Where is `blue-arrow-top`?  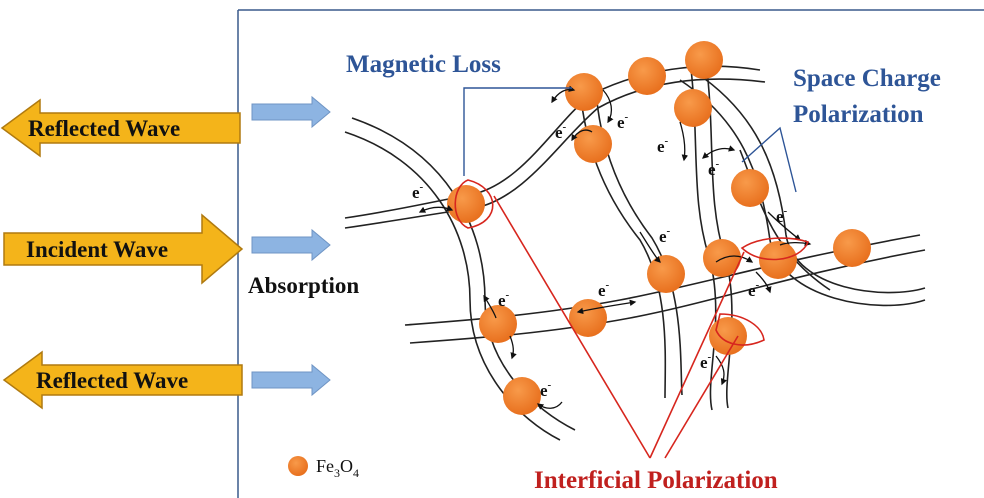
blue-arrow-top is located at coordinates (291, 112).